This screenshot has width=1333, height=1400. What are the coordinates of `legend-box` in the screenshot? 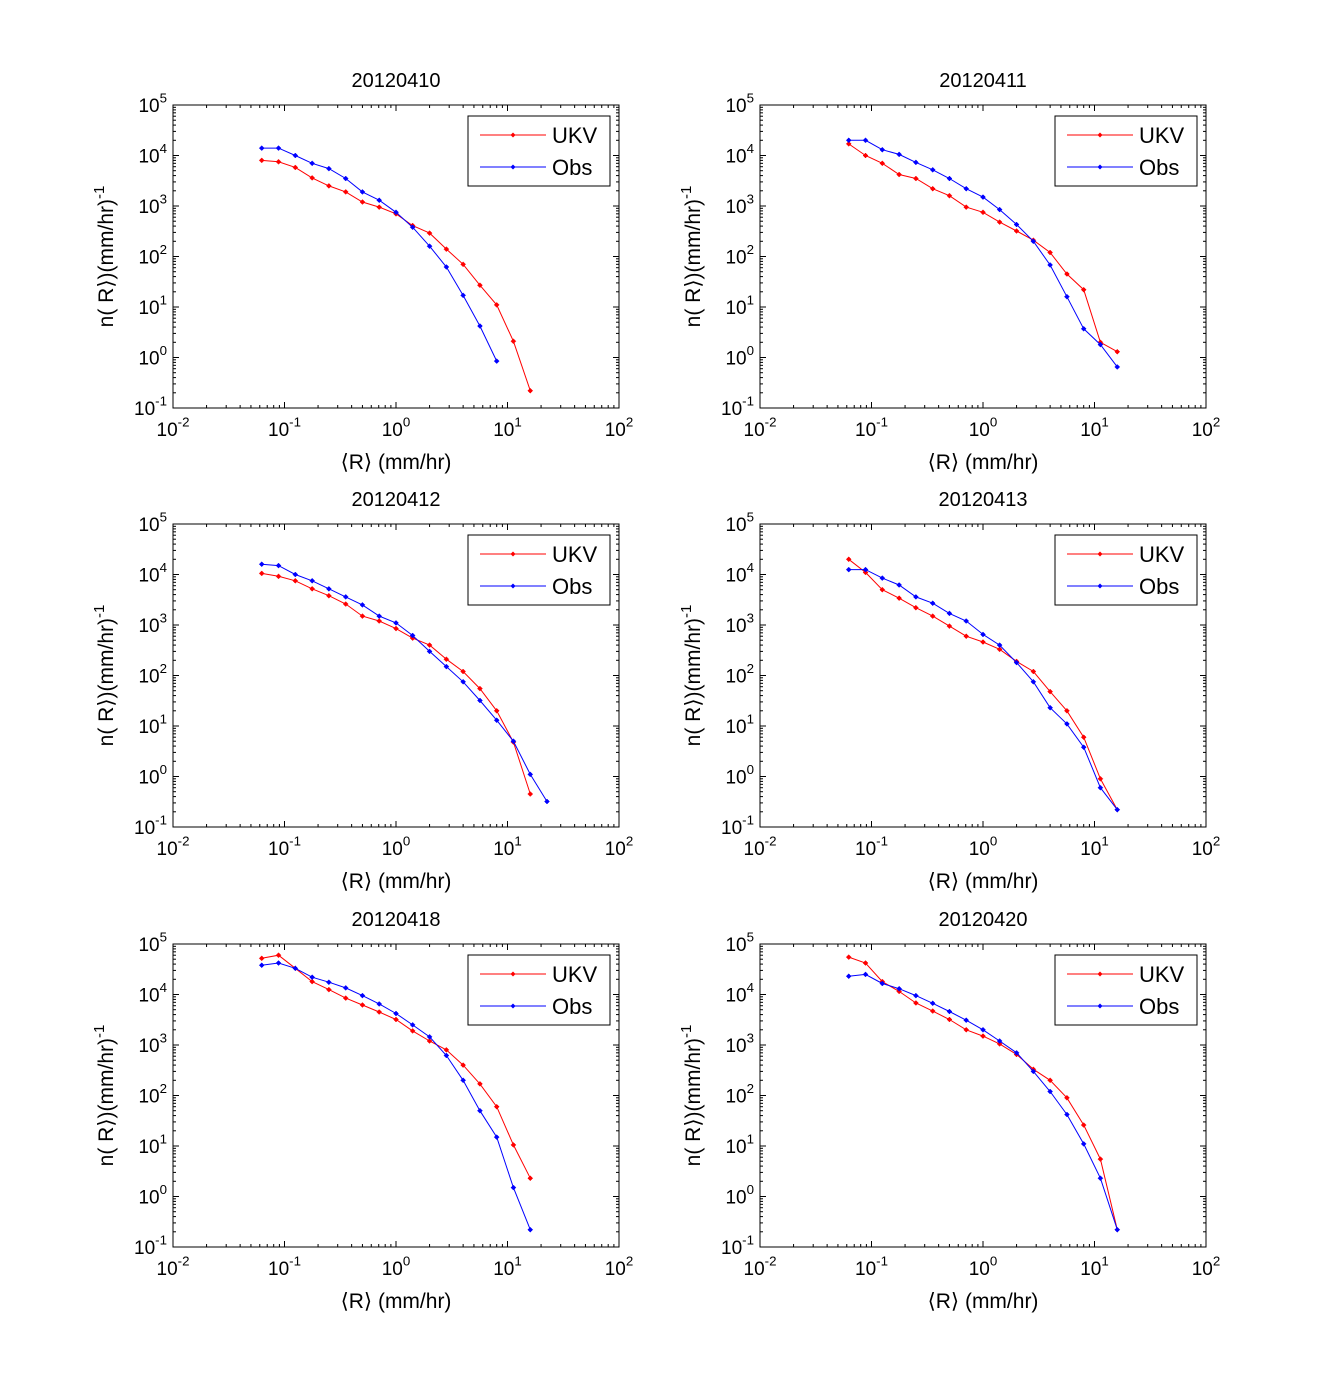 It's located at (1126, 151).